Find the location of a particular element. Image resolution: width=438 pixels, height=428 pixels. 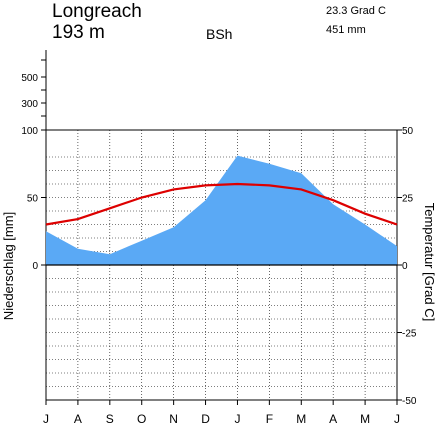

month-label: O is located at coordinates (141, 419).